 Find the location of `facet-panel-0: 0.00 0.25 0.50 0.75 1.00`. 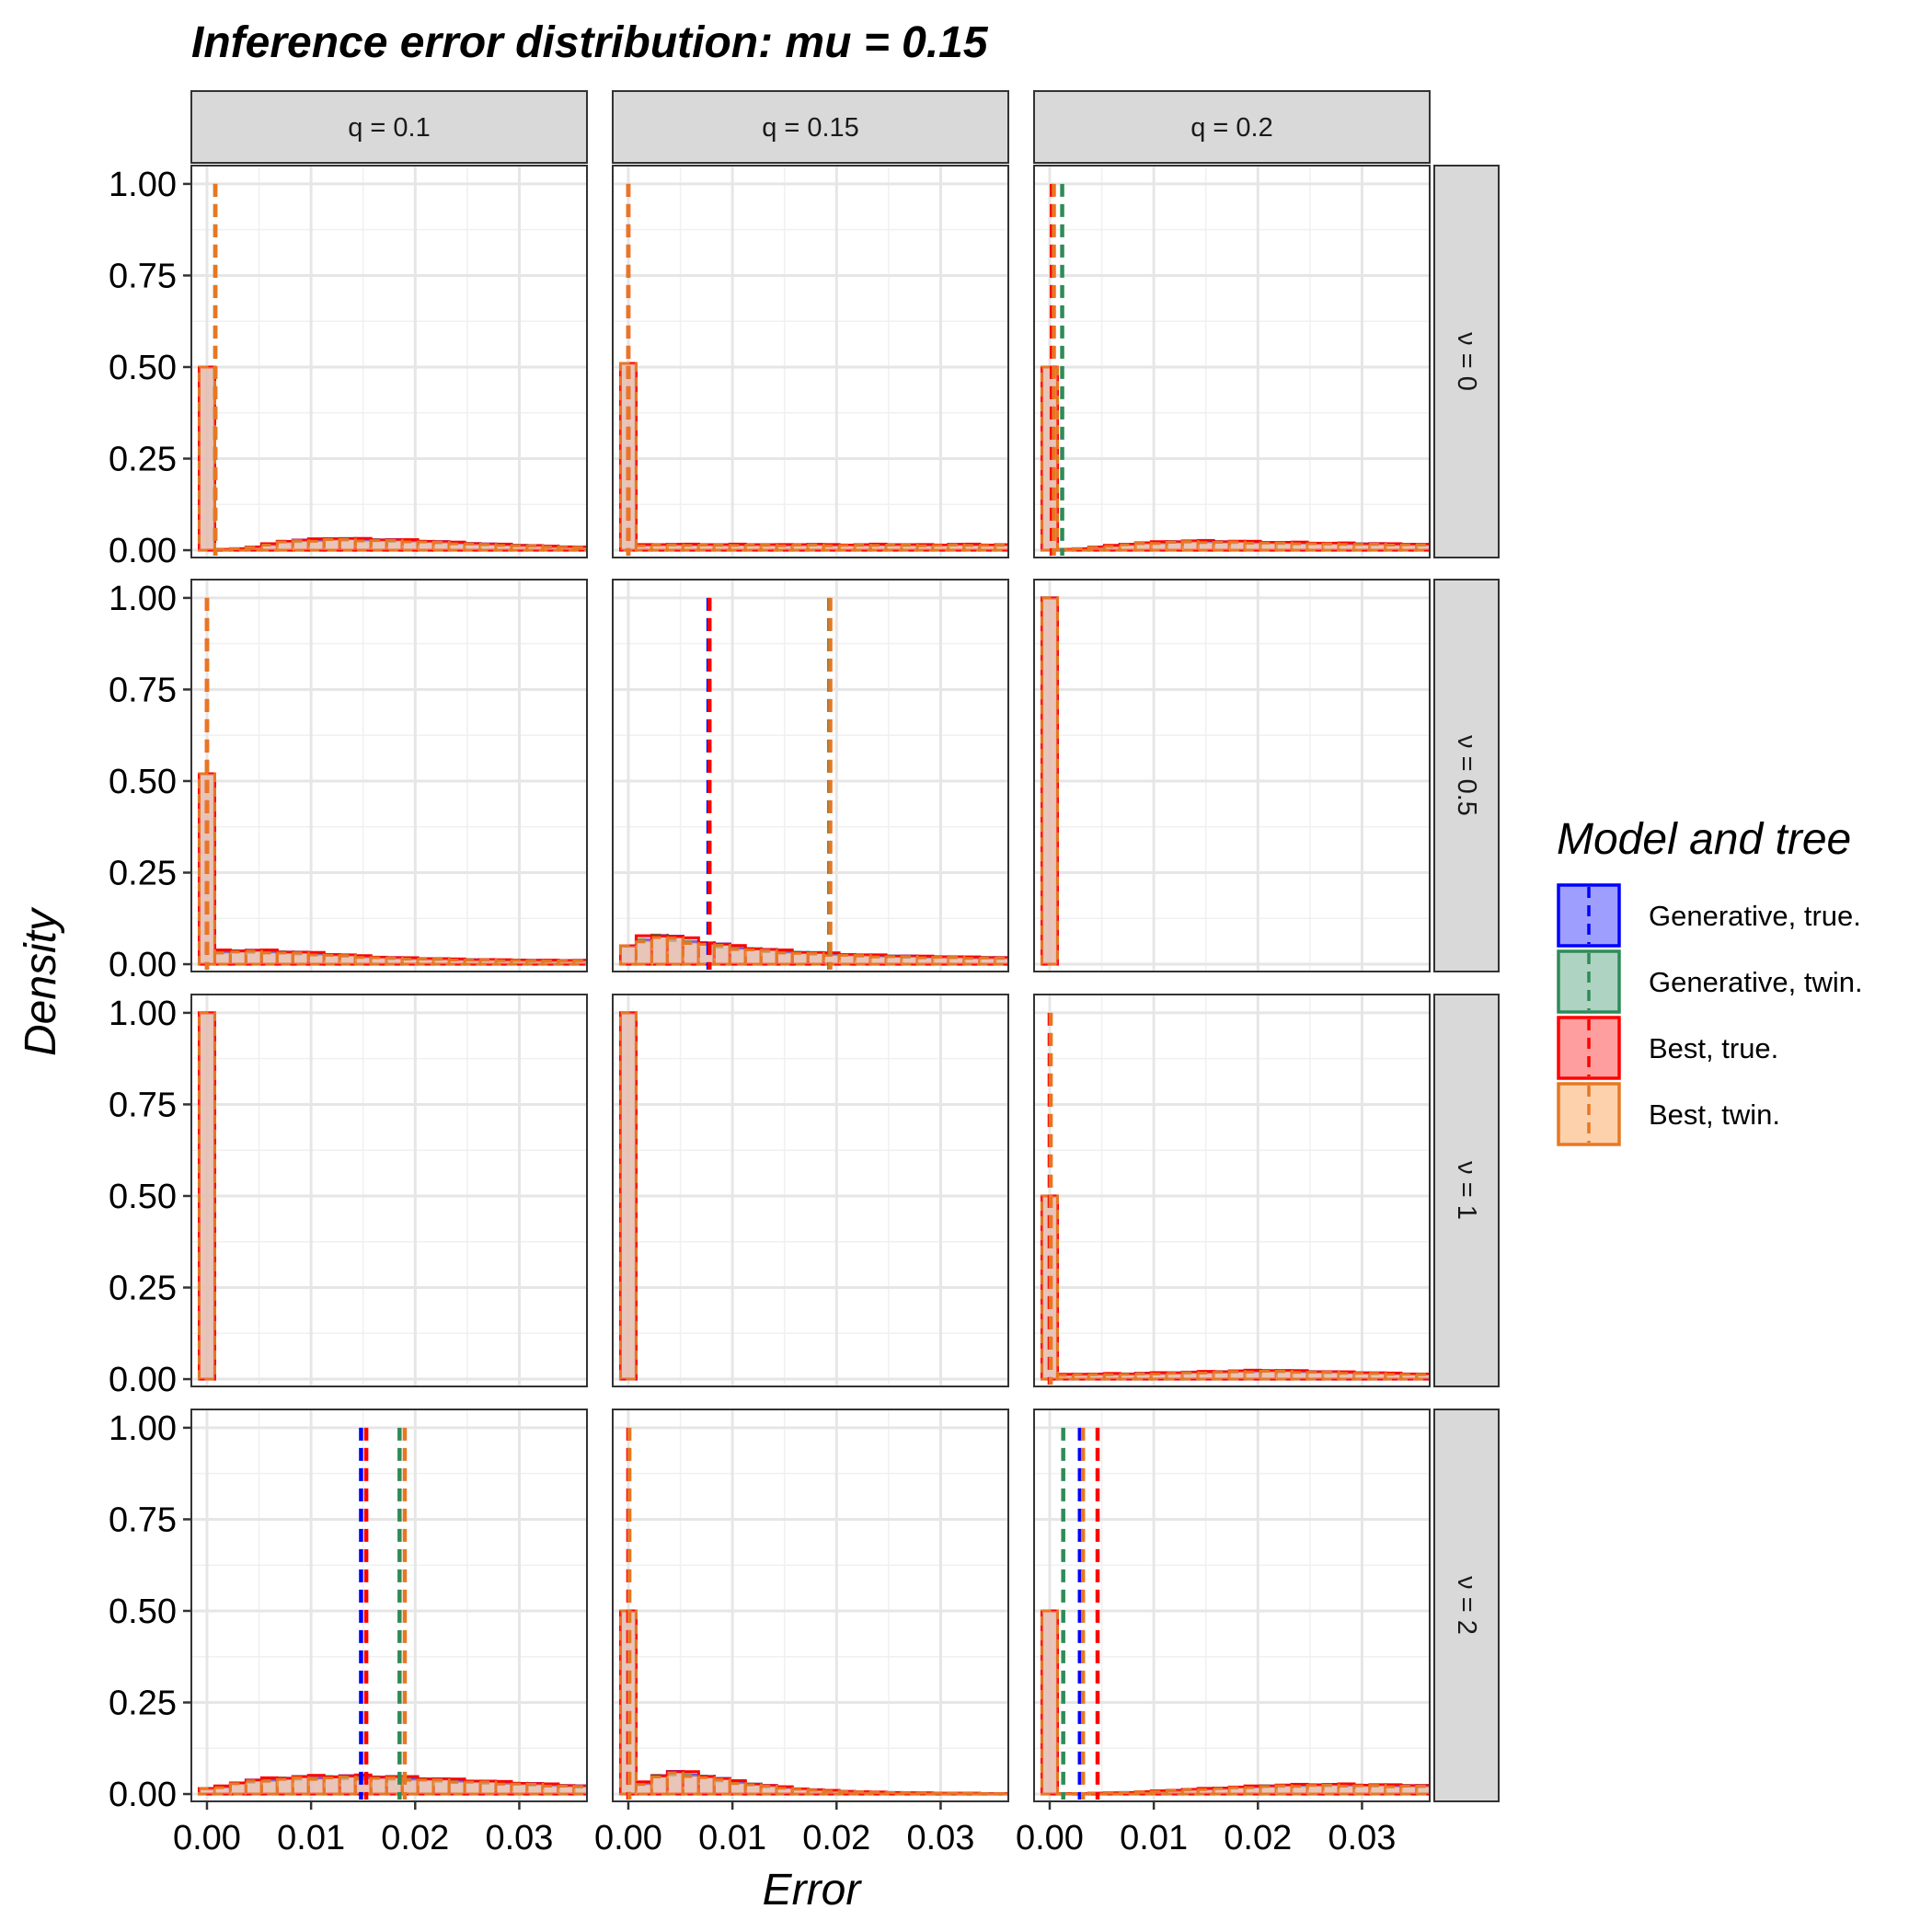

facet-panel-0: 0.00 0.25 0.50 0.75 1.00 is located at coordinates (348, 367).